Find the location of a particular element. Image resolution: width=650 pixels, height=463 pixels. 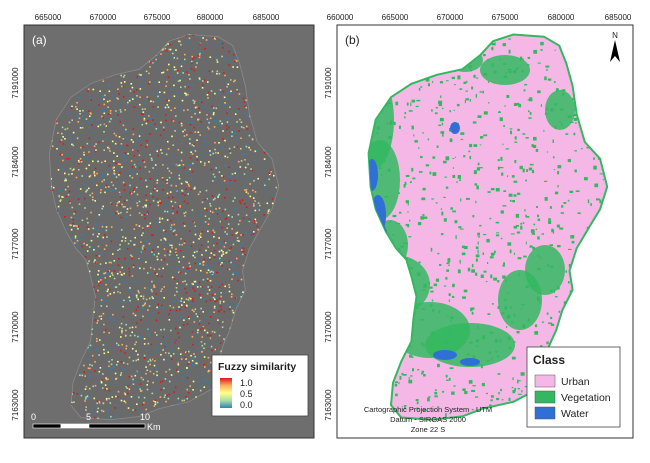

panel-b-top-tick: 670000 is located at coordinates (450, 17).